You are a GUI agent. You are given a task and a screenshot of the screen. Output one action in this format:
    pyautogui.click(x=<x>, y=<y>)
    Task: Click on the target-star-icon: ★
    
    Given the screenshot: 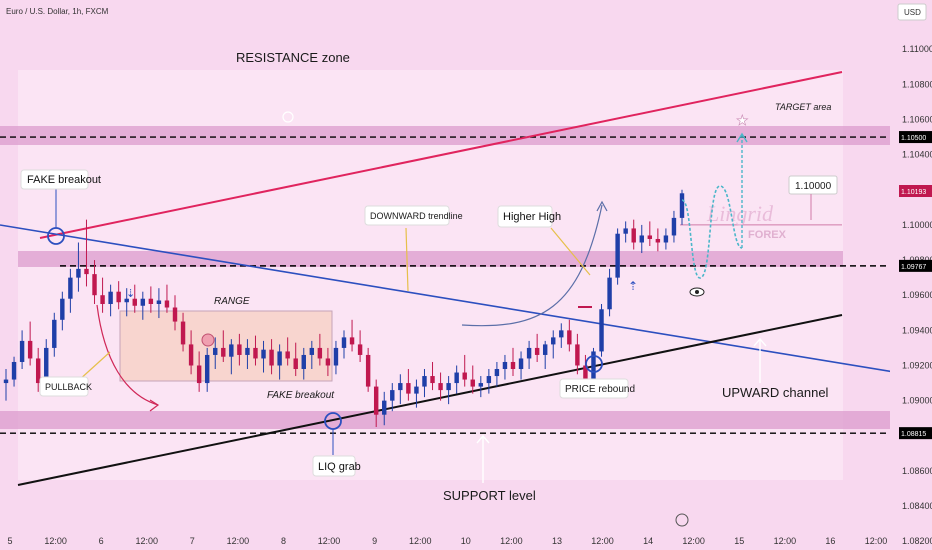 What is the action you would take?
    pyautogui.click(x=742, y=120)
    